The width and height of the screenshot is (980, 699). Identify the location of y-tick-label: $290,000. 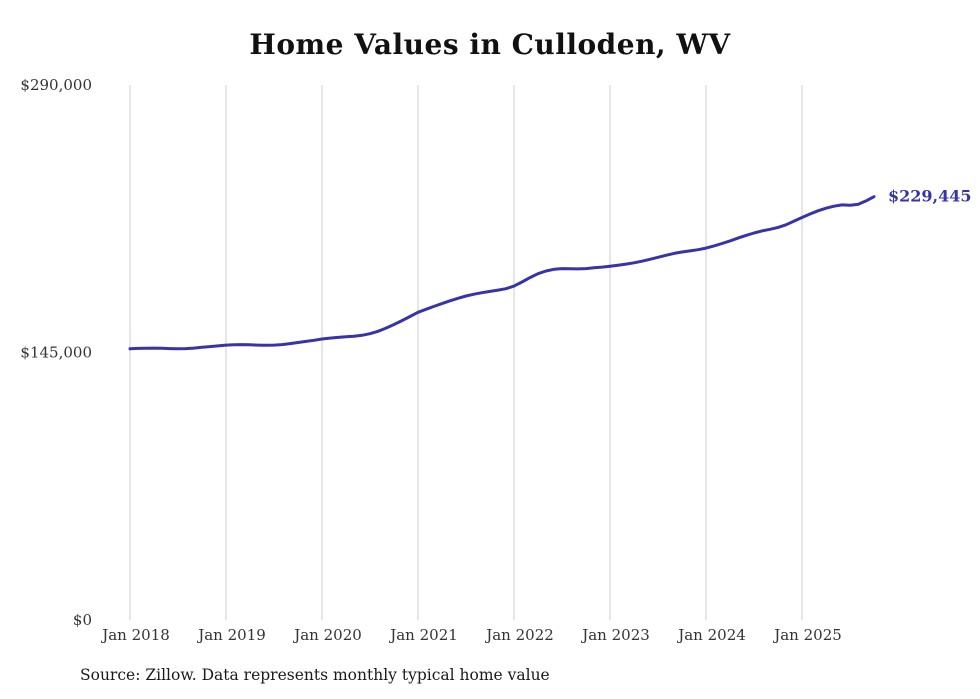
(56, 85).